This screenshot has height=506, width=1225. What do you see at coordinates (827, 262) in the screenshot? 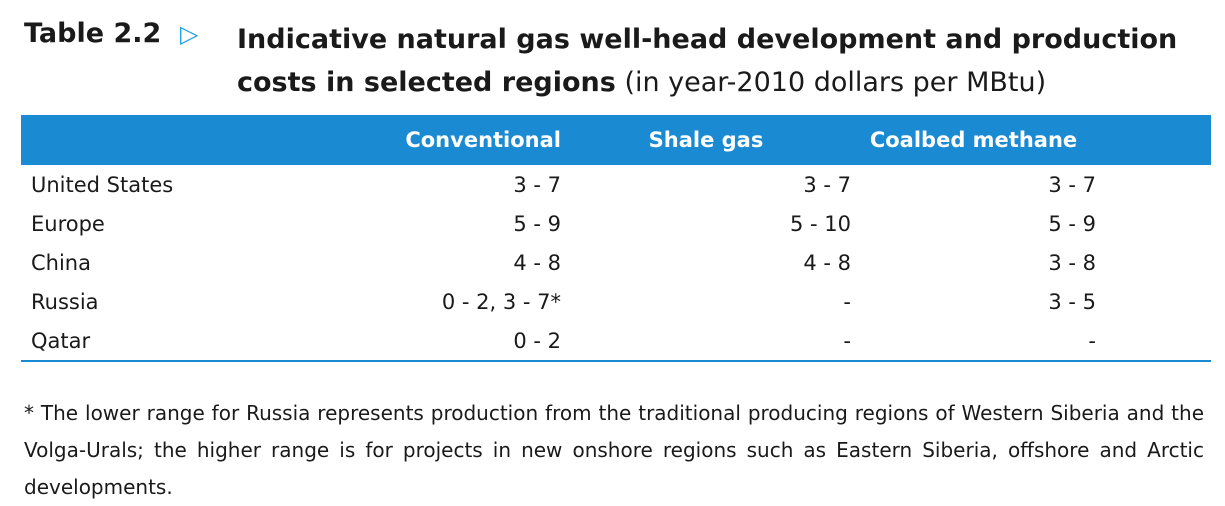
I see `cell-shale: 4 - 8` at bounding box center [827, 262].